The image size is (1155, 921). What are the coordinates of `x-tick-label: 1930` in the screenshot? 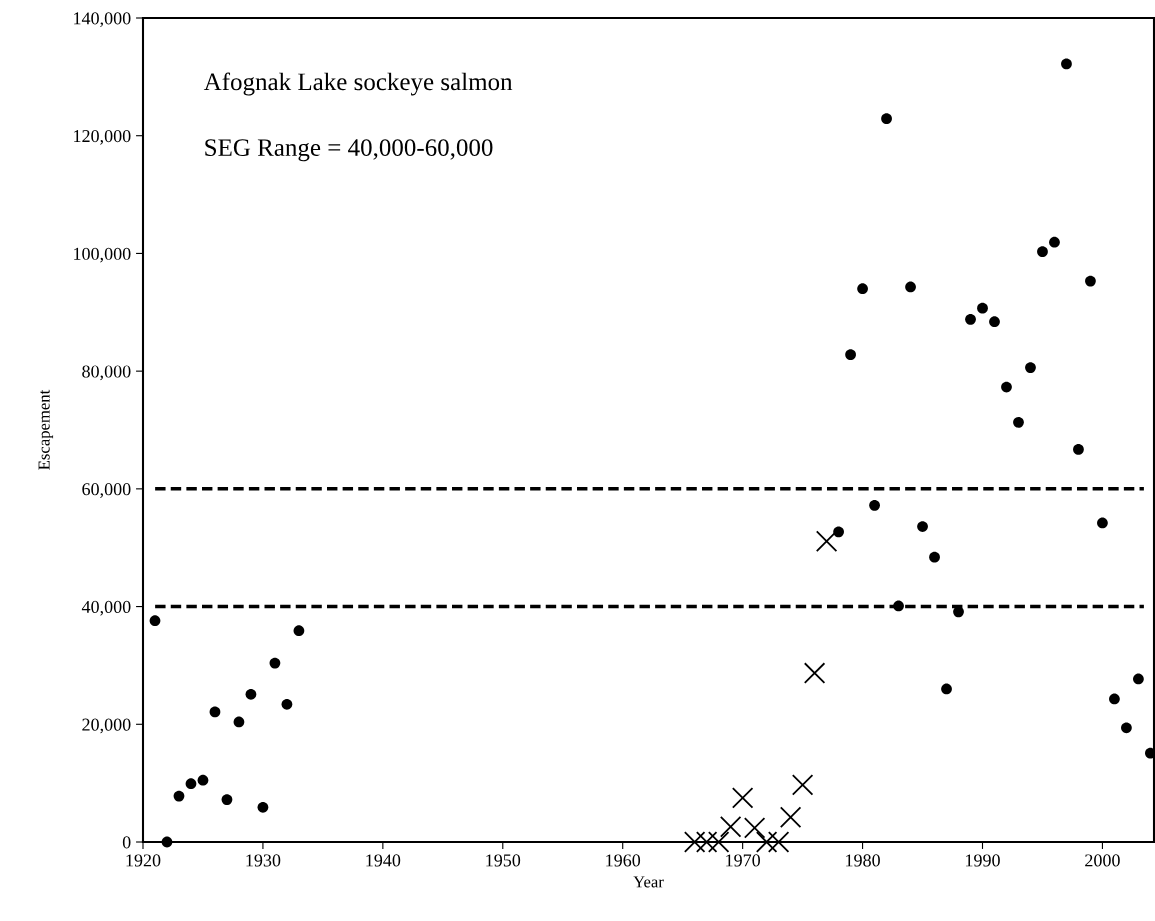 It's located at (263, 860).